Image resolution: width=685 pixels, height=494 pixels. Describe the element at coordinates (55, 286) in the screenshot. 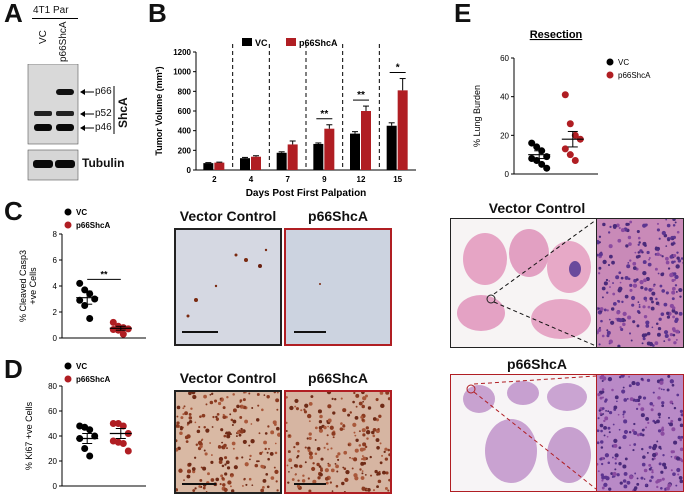

I see `y-tick-label: 4` at that location.